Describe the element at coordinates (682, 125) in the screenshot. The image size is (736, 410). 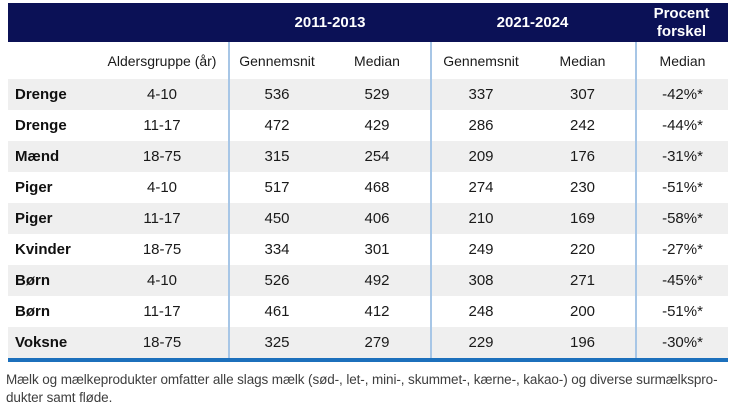
I see `cell-procent-forskel: -44%*` at that location.